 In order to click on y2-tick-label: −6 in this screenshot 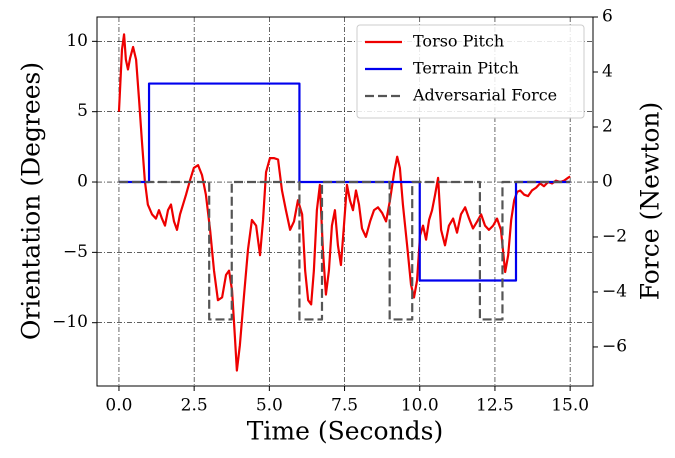, I will do `click(614, 346)`.